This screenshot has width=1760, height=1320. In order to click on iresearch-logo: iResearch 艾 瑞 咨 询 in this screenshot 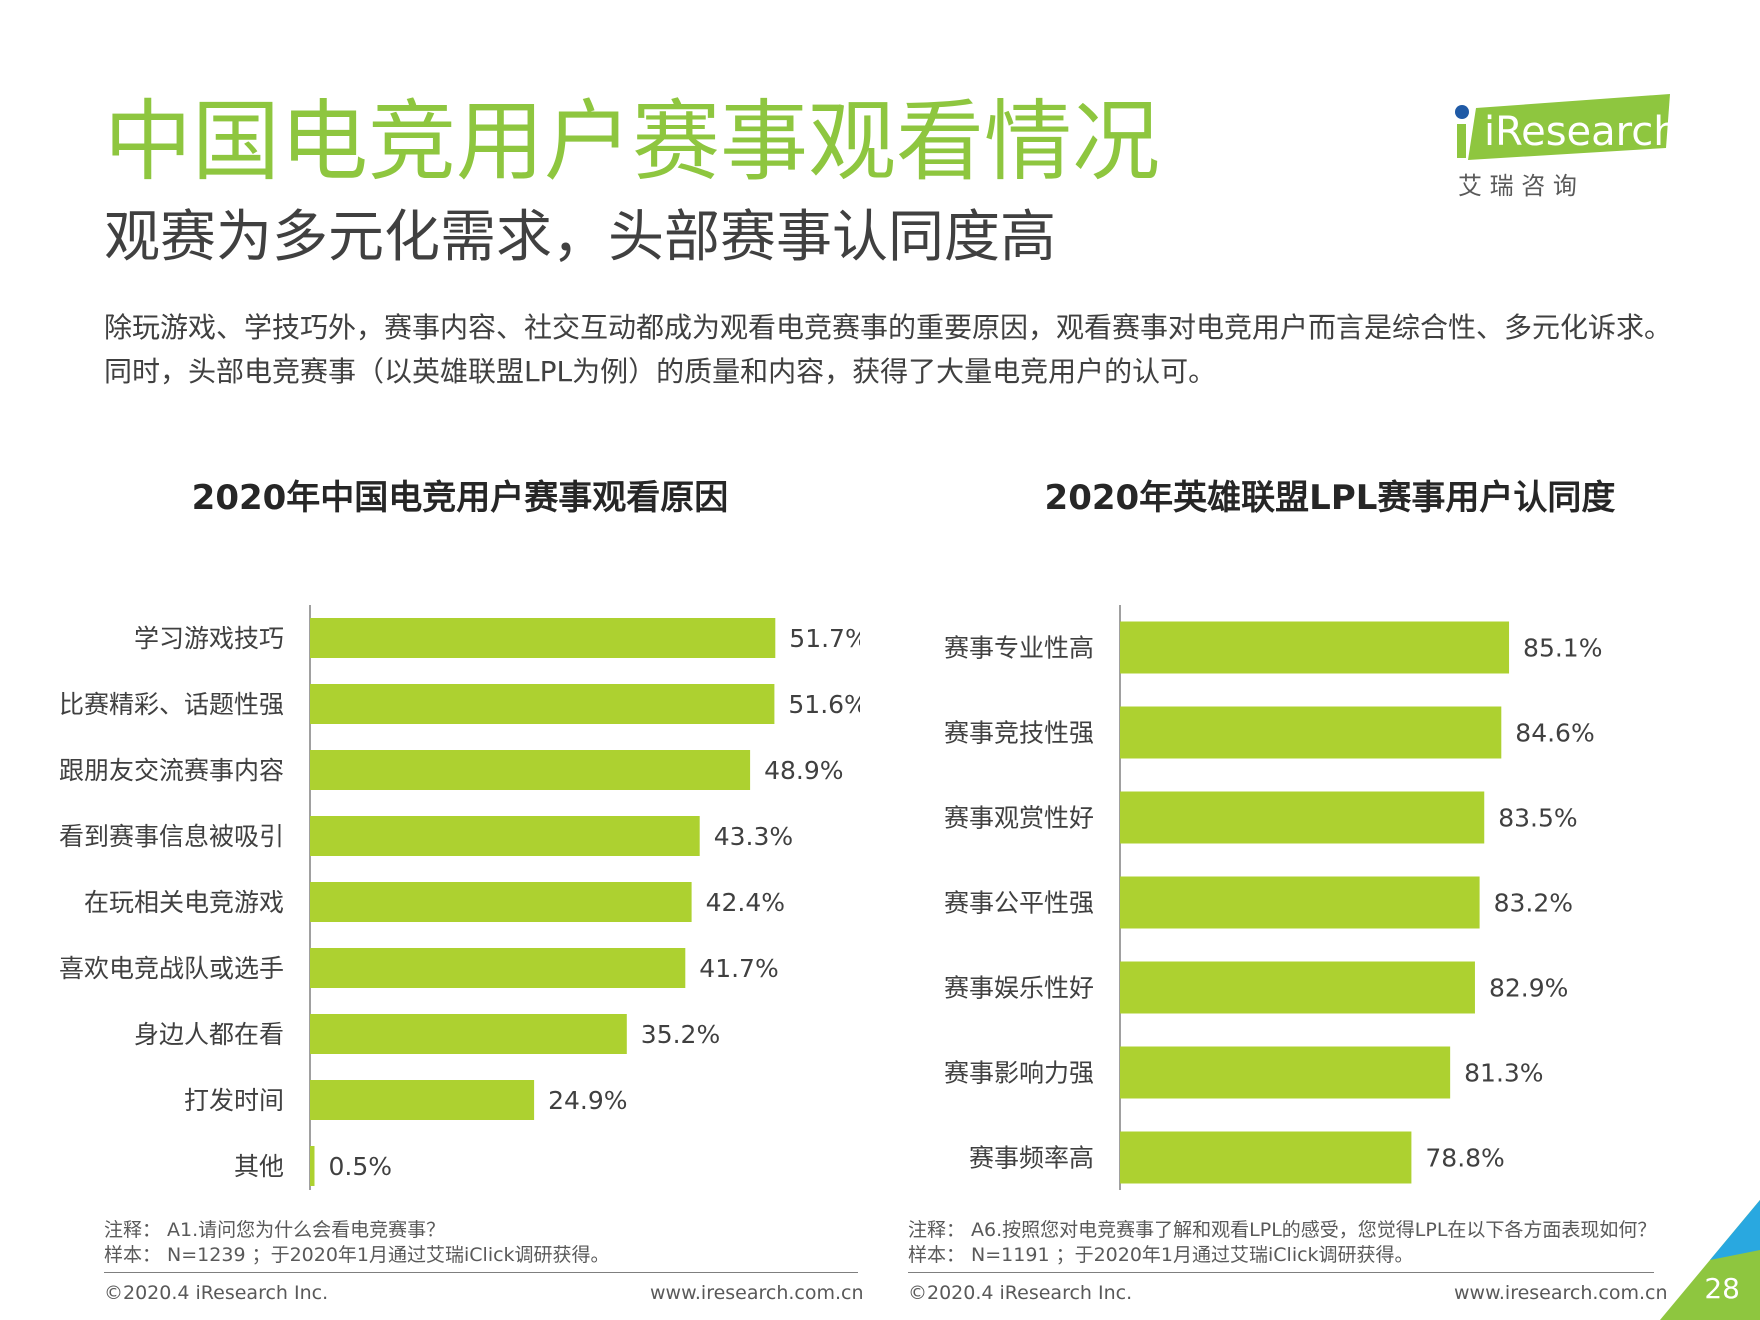, I will do `click(1568, 150)`.